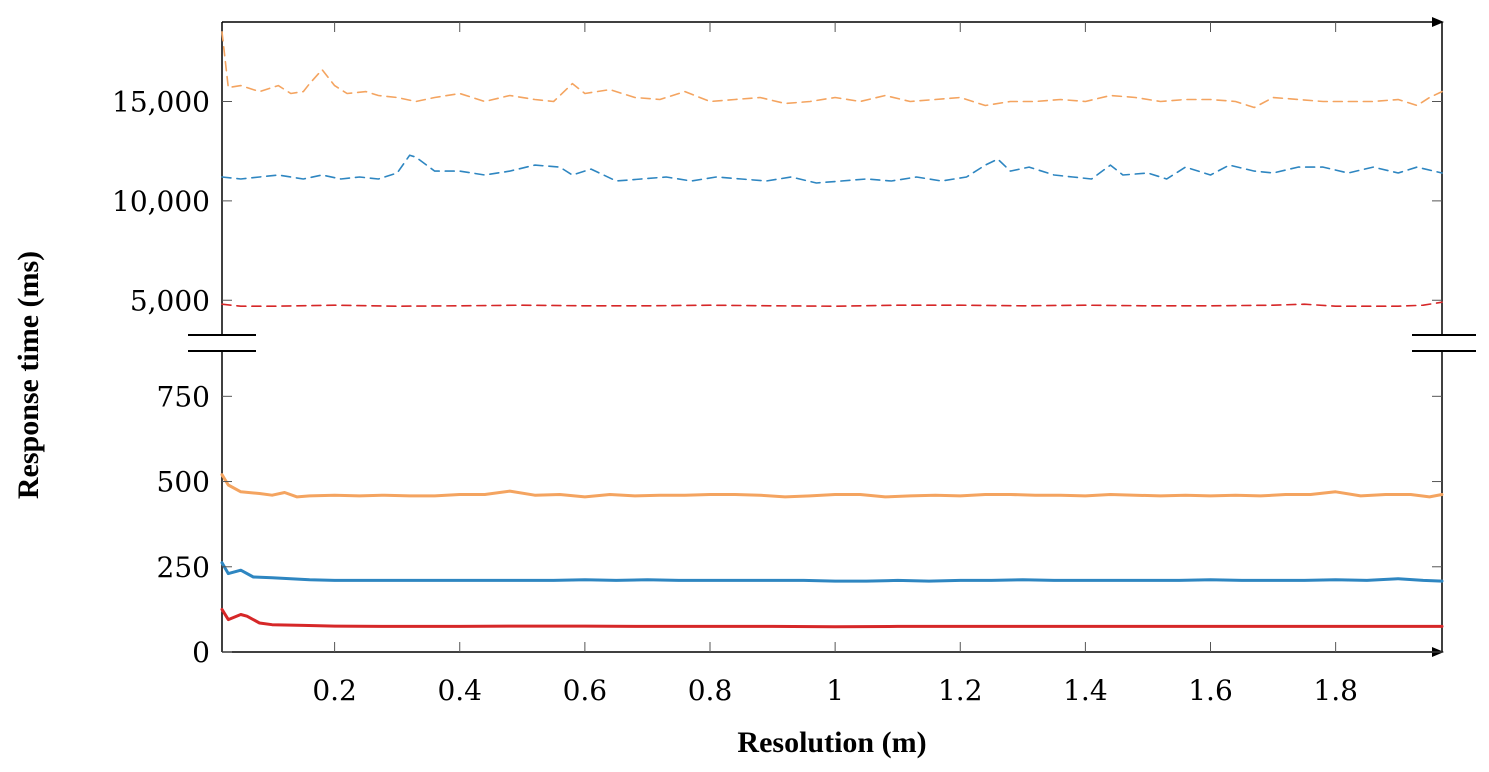 The height and width of the screenshot is (772, 1489). Describe the element at coordinates (334, 690) in the screenshot. I see `x-tick-label: 0.2` at that location.